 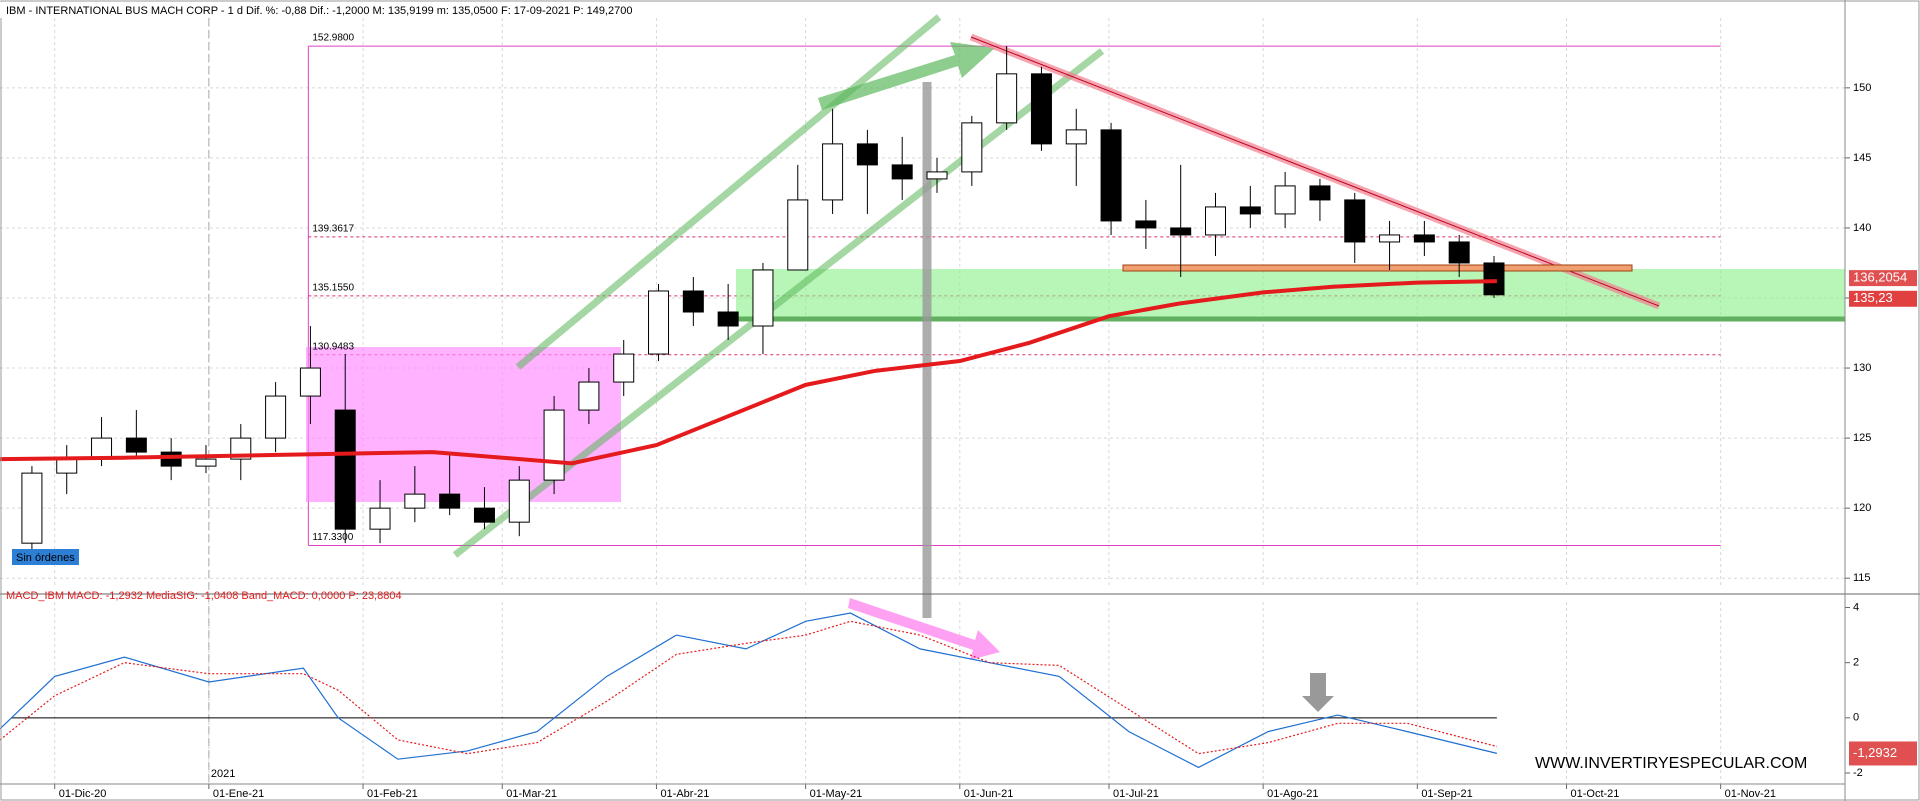 I want to click on x-tick-label: 01-Mar-21, so click(x=531, y=794).